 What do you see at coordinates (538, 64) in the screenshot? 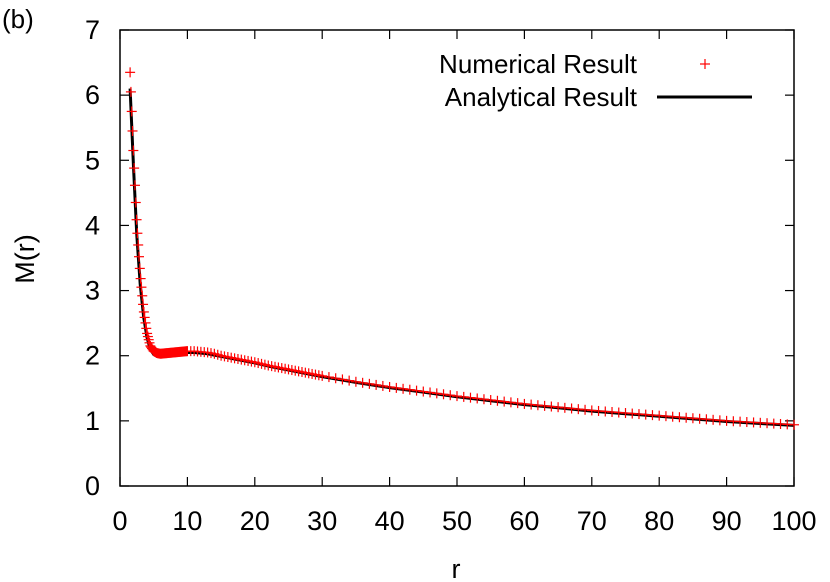
I see `legend-label-numerical: Numerical Result` at bounding box center [538, 64].